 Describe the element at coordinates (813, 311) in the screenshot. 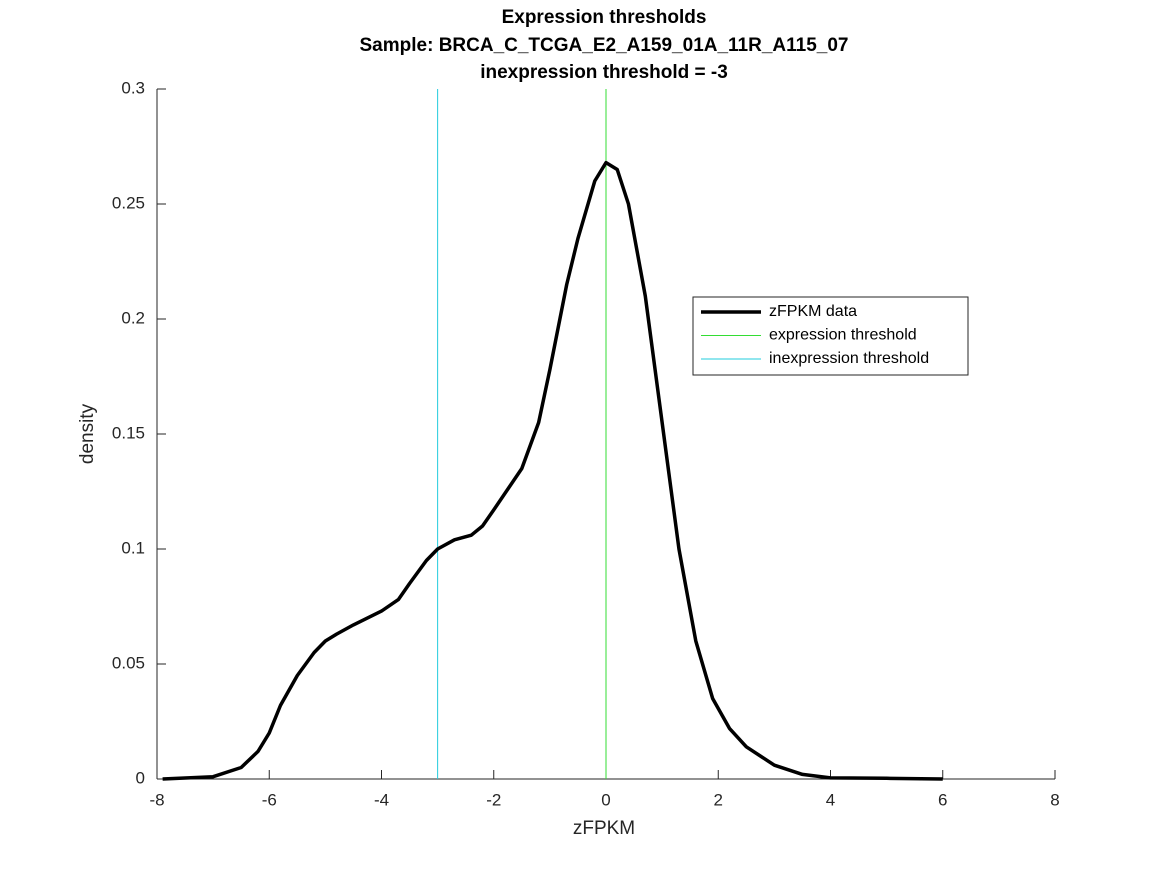

I see `legend-label: zFPKM data` at that location.